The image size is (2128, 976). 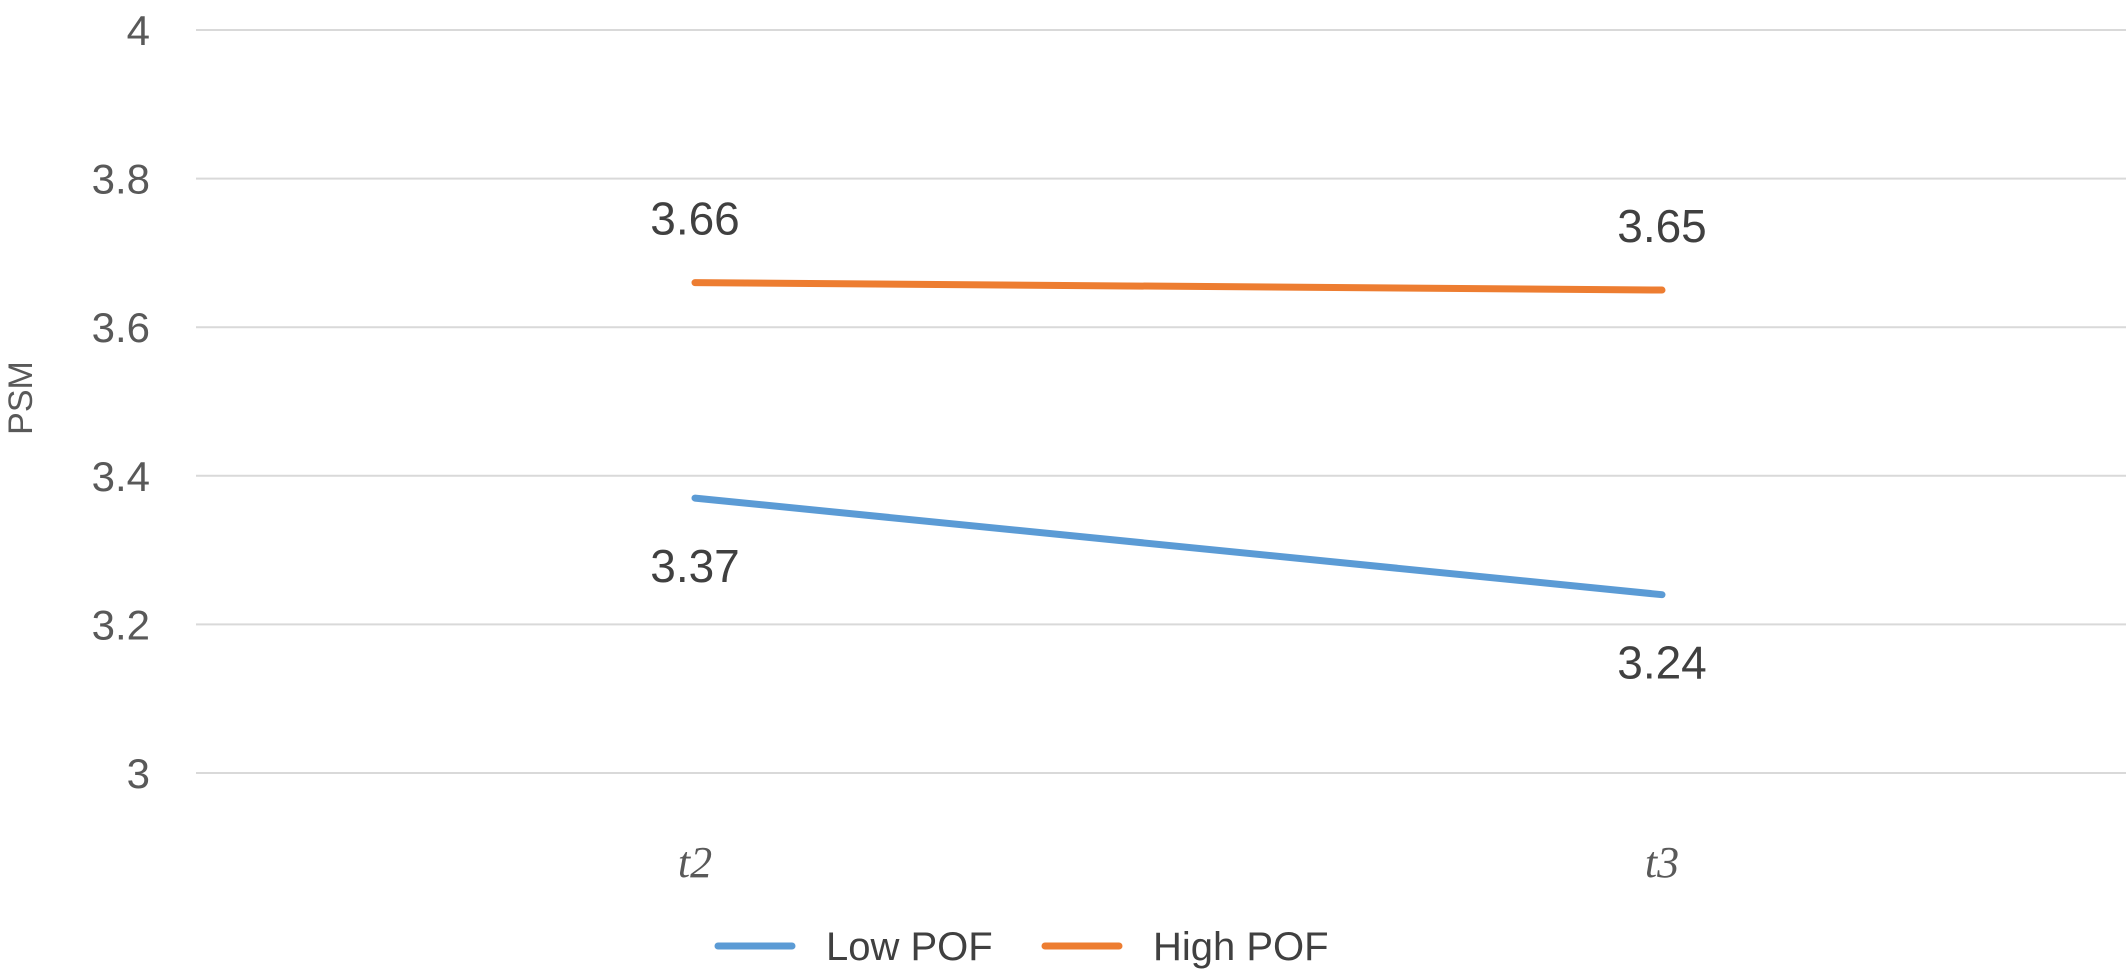 I want to click on legend: Low POF High POF, so click(x=1021, y=947).